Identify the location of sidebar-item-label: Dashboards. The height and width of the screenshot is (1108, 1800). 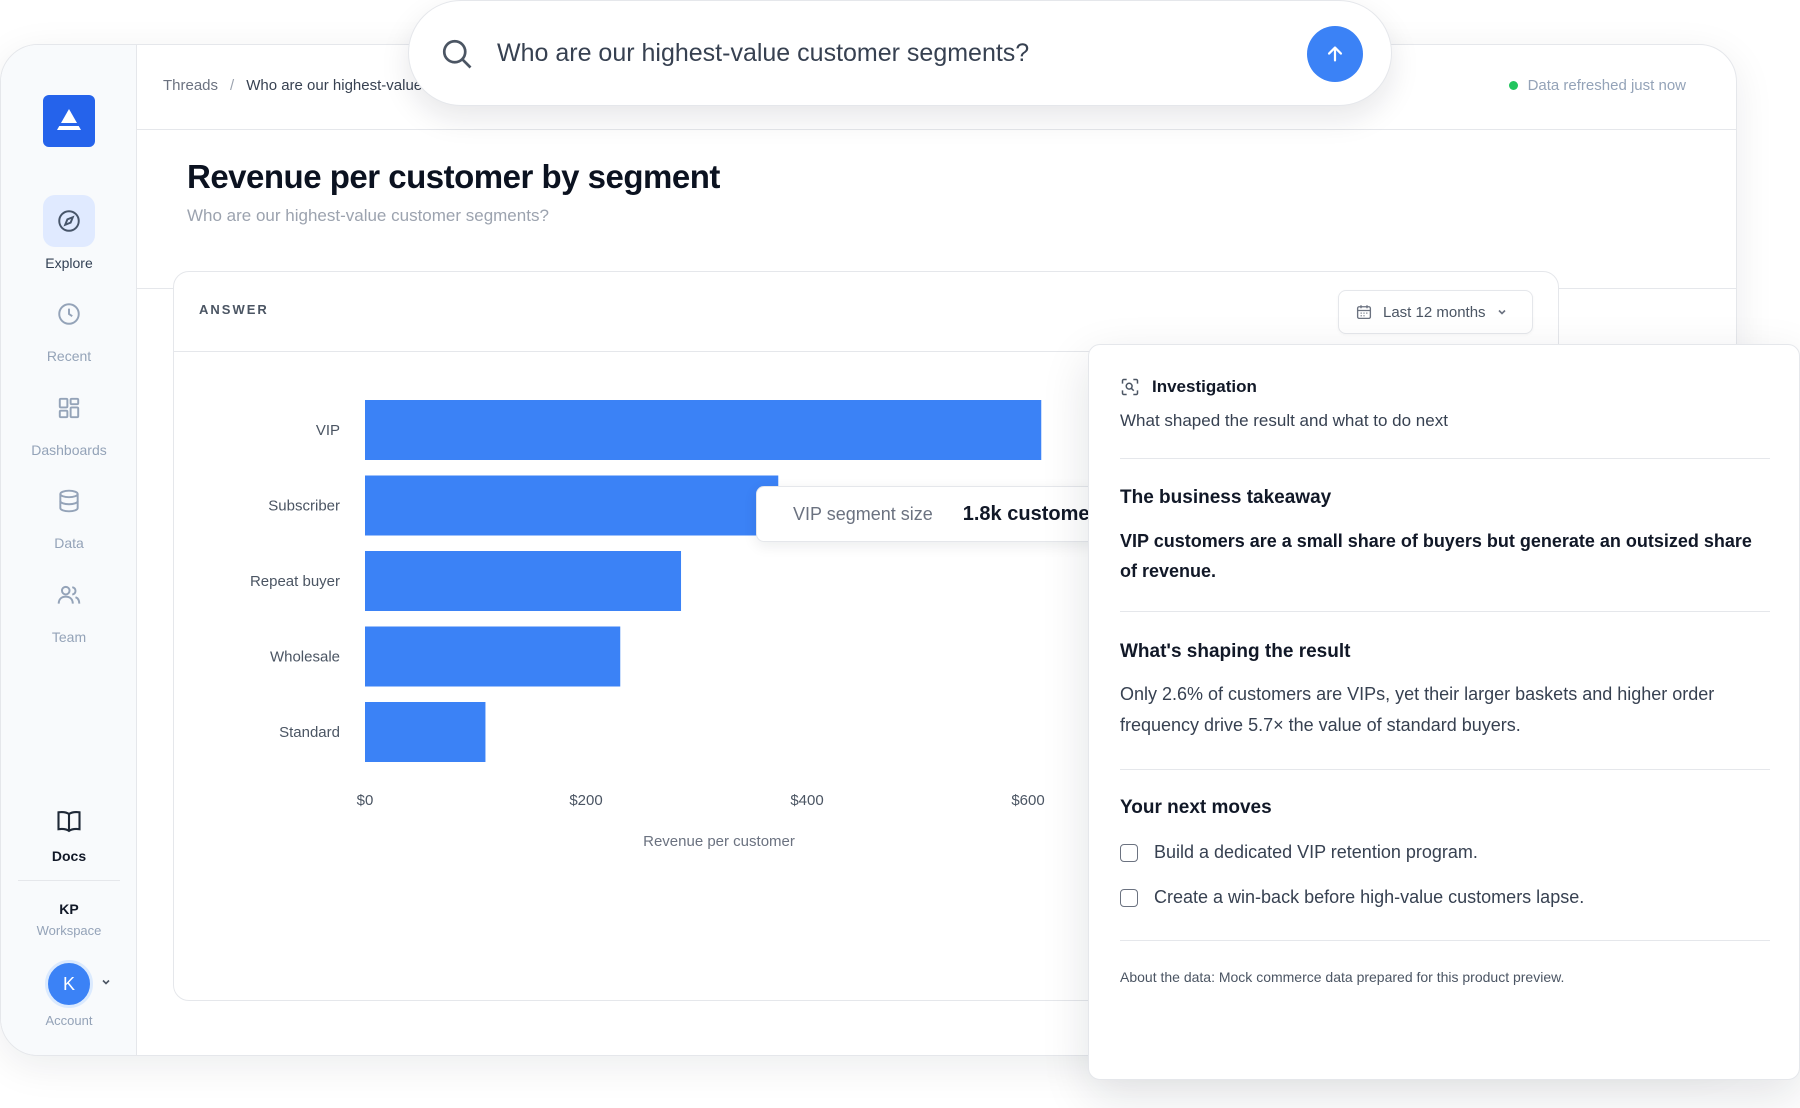
(69, 450).